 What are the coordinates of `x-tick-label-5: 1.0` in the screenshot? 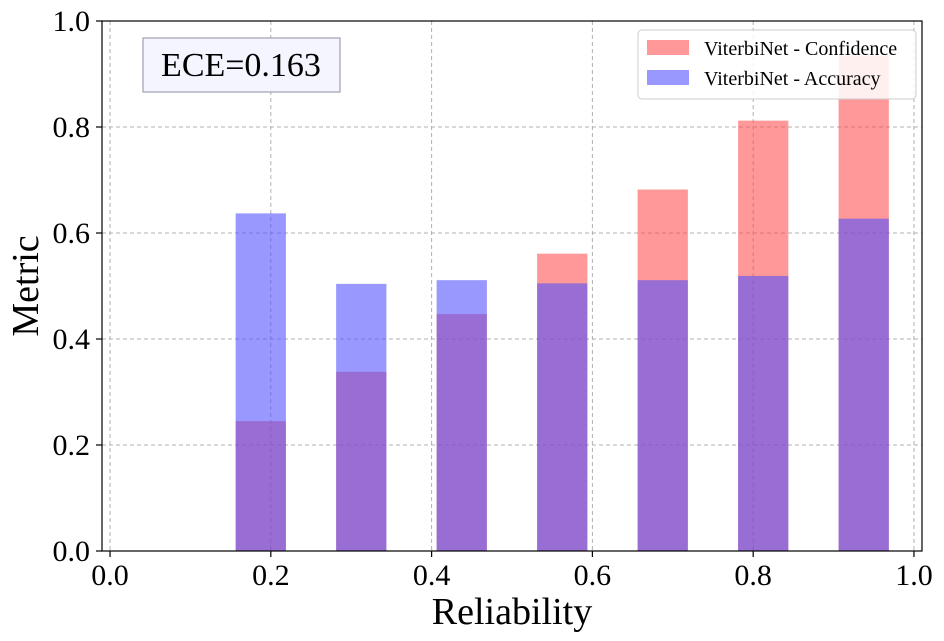 It's located at (914, 575).